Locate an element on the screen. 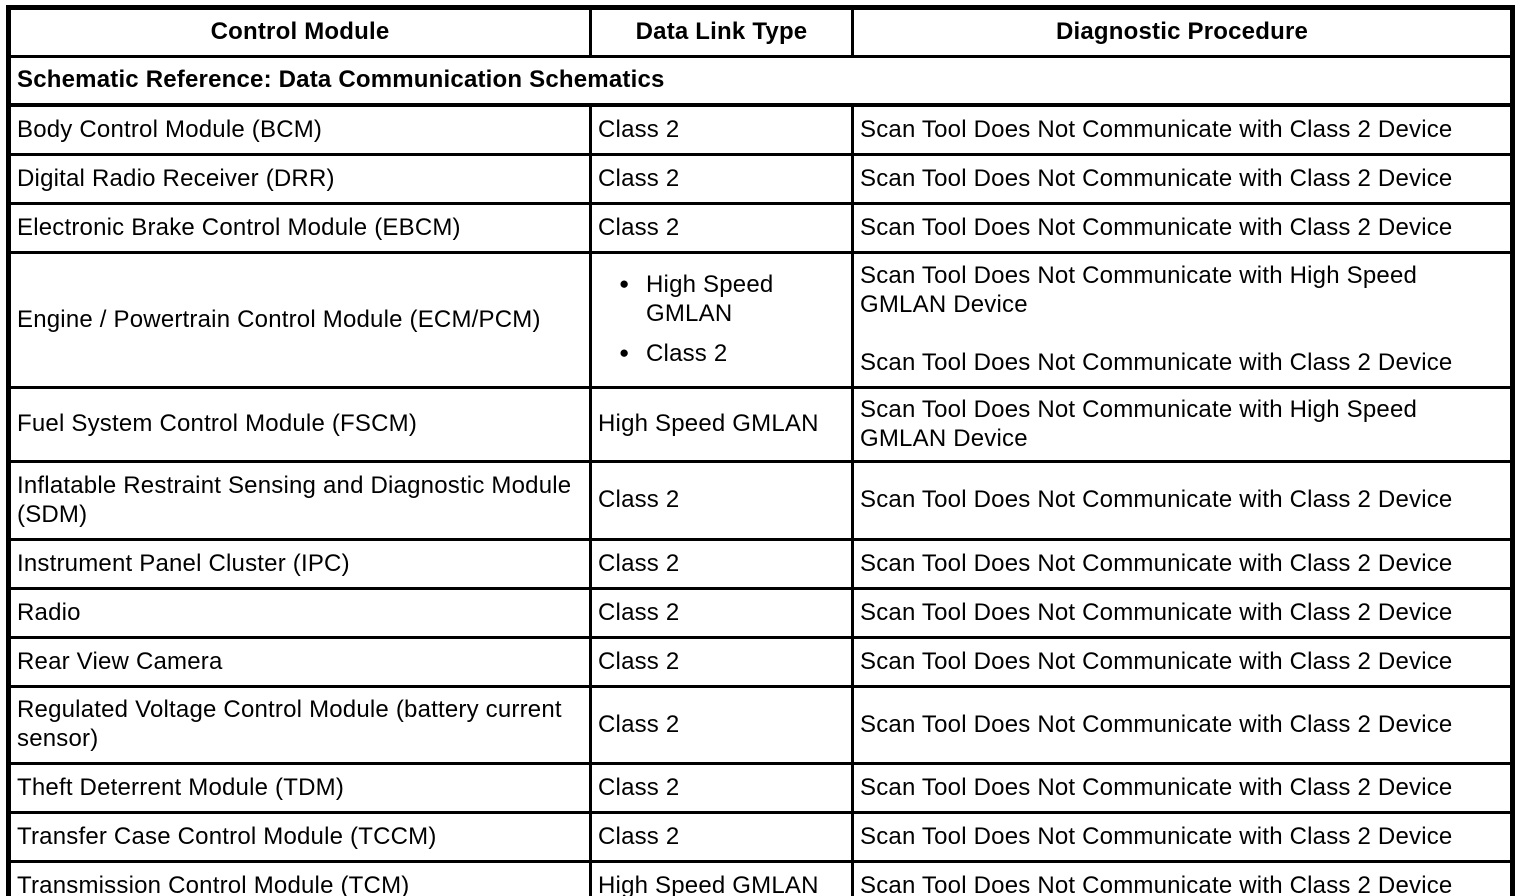  column-header-data-link-type: Data Link Type is located at coordinates (721, 32).